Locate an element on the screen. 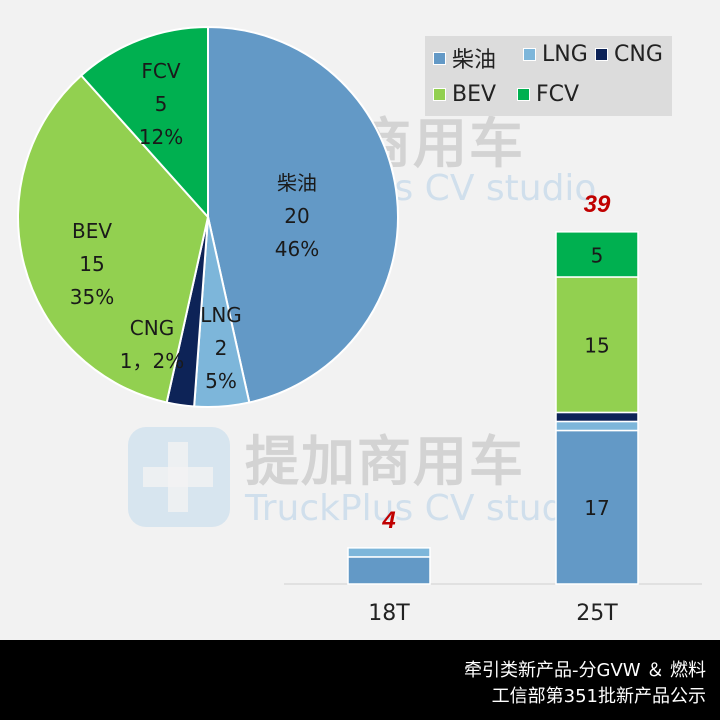  legend-swatch-diesel is located at coordinates (439, 58).